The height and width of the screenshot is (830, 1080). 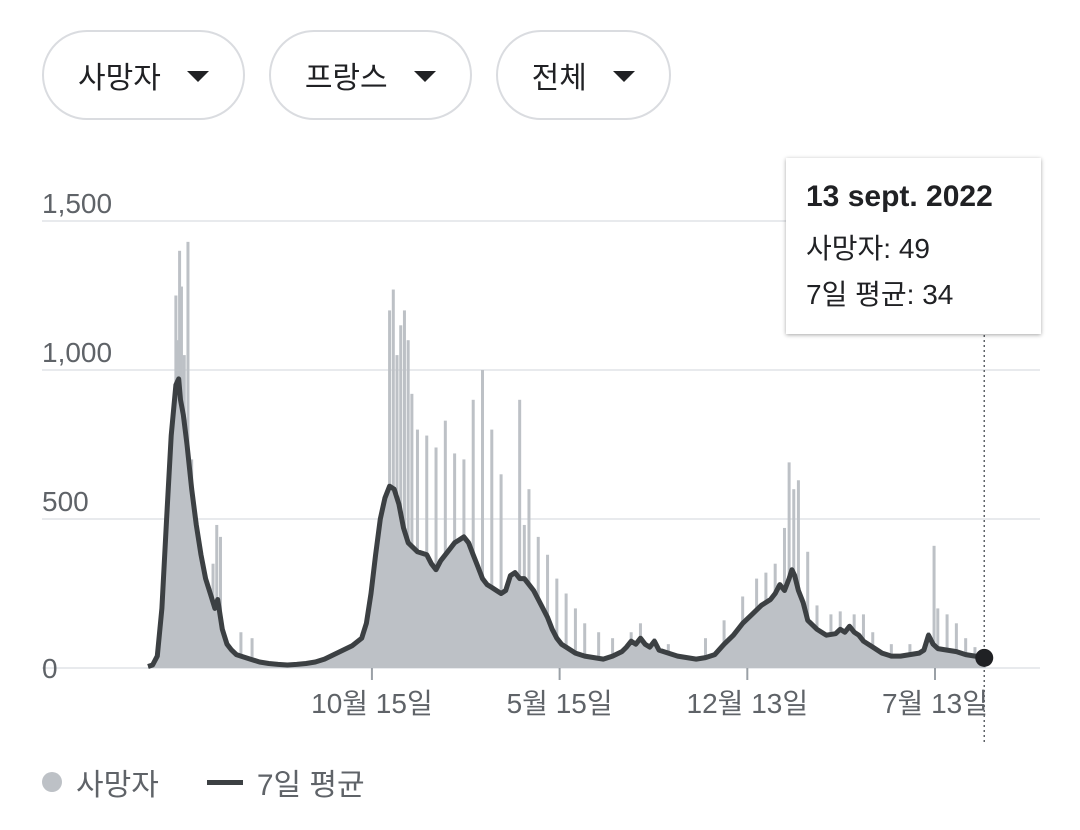 What do you see at coordinates (559, 78) in the screenshot?
I see `period-dropdown-label: 전체` at bounding box center [559, 78].